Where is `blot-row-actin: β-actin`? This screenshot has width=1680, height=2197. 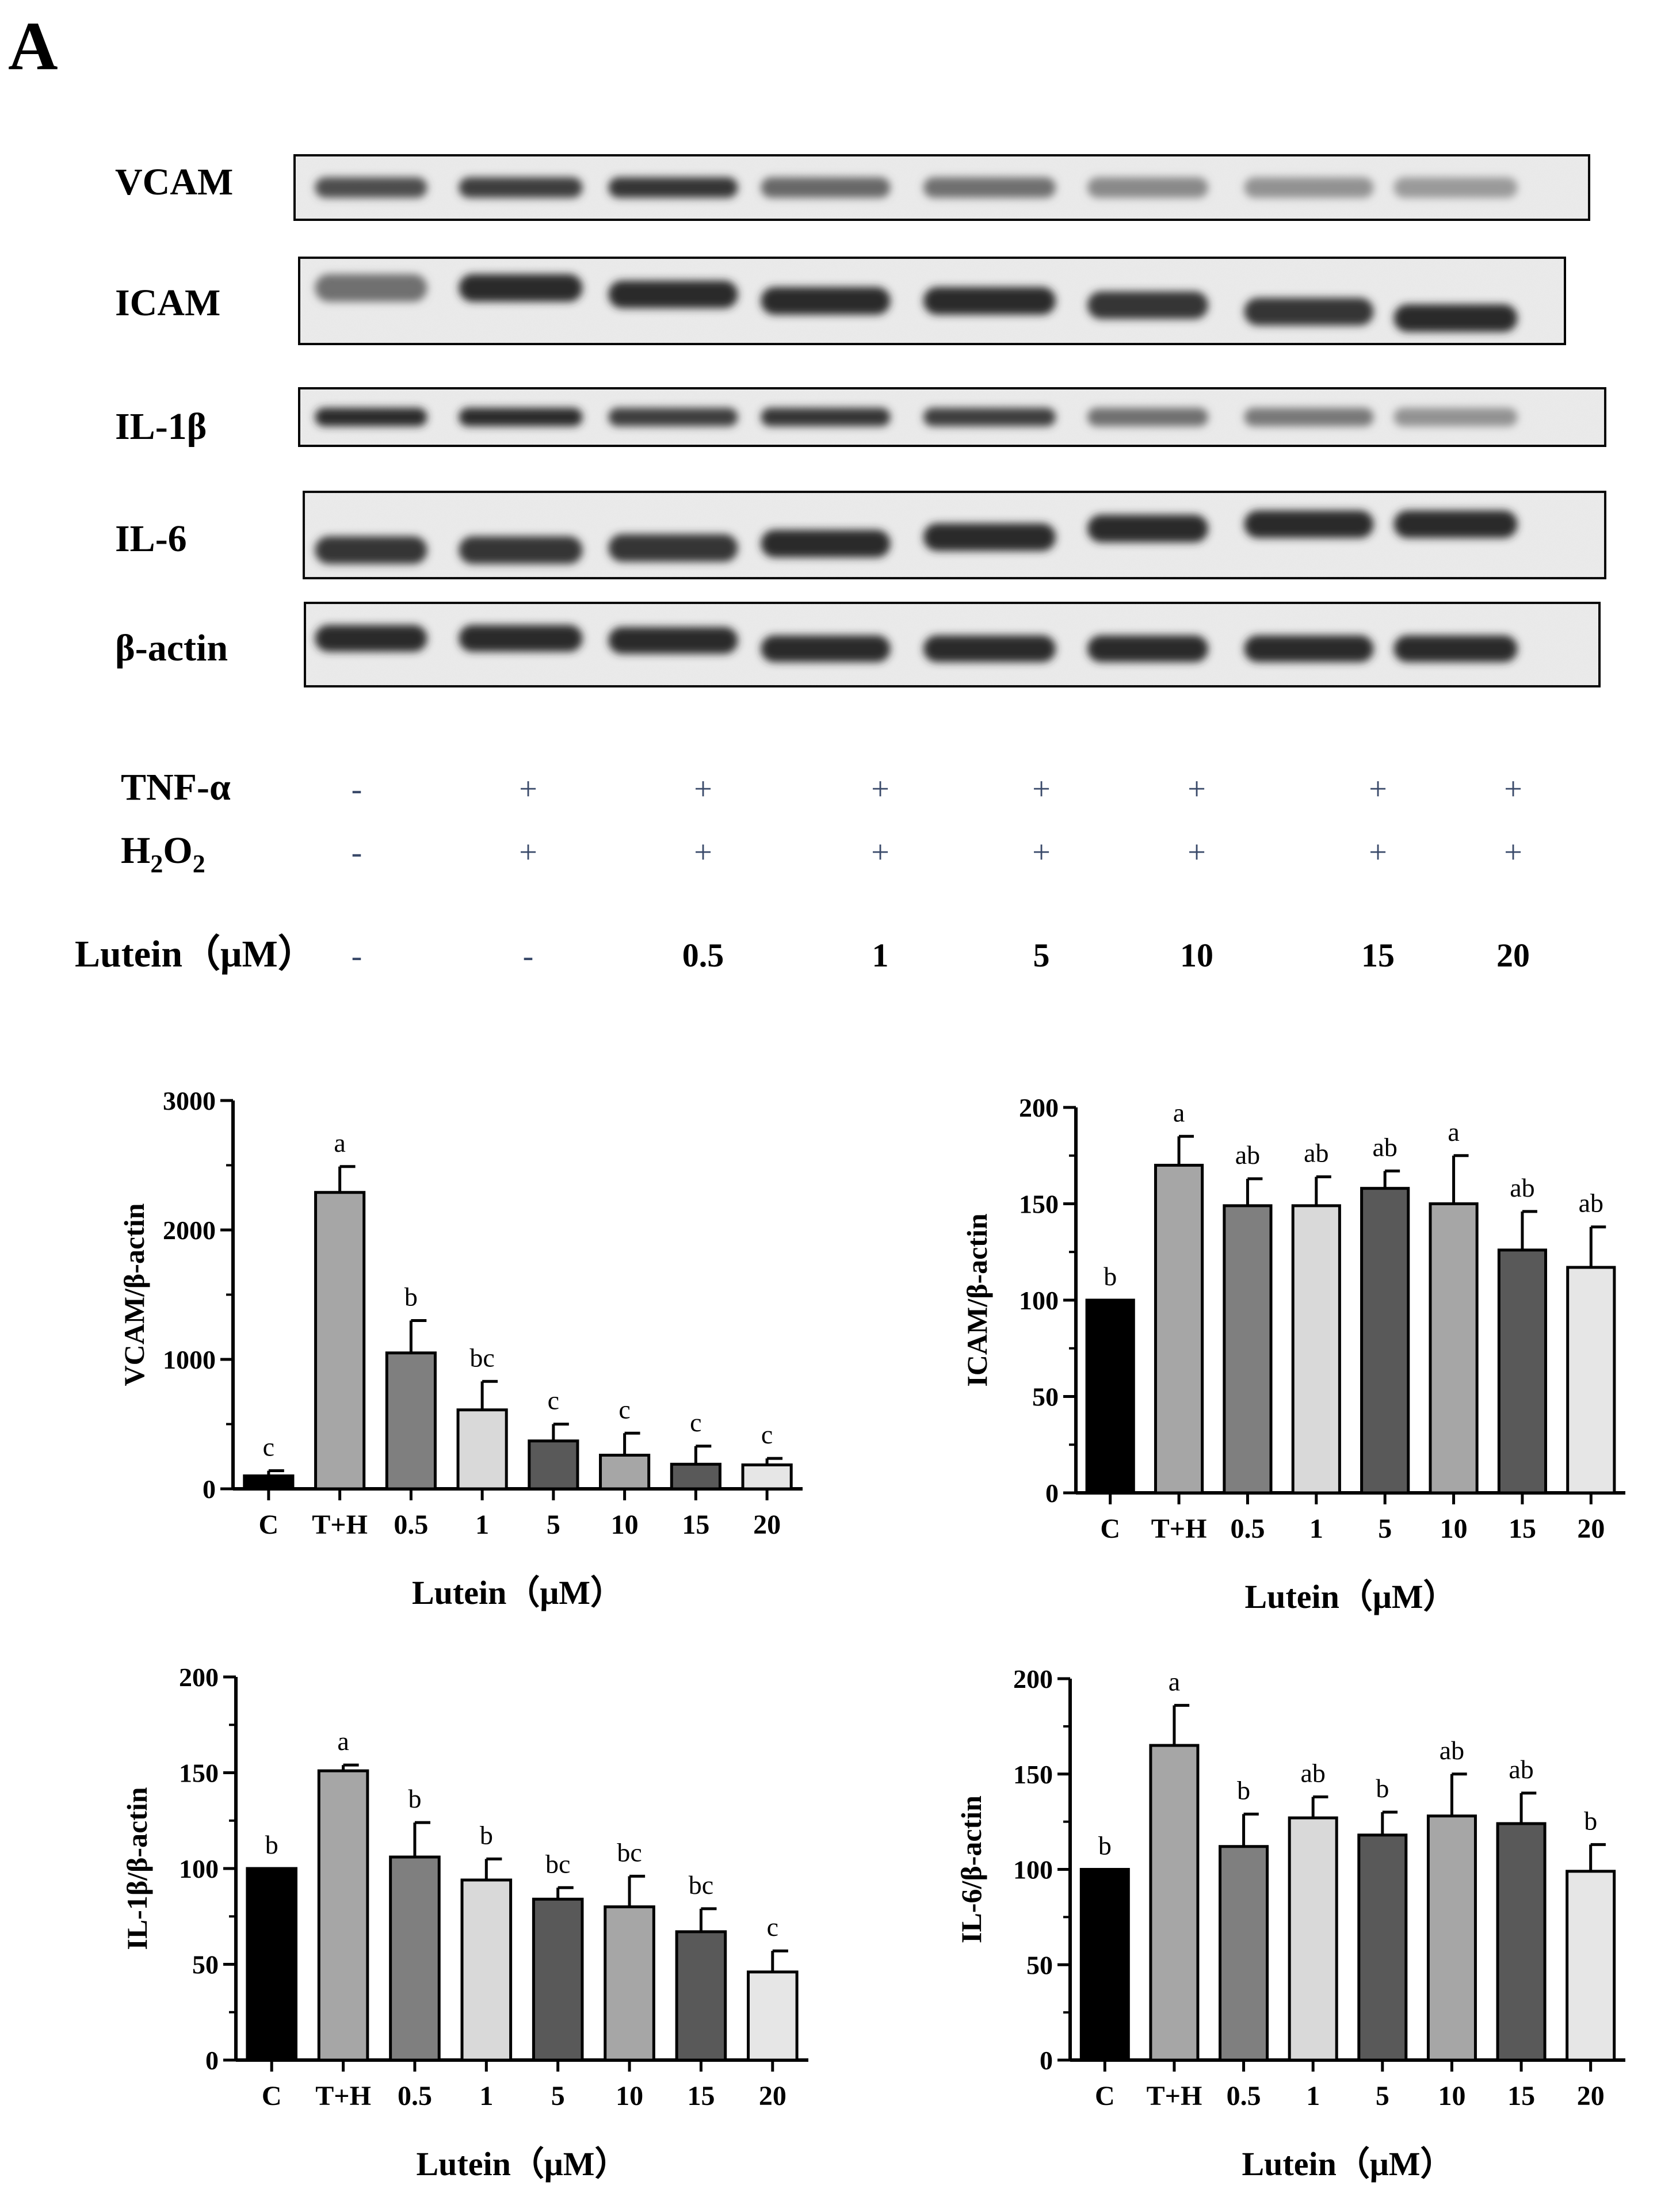
blot-row-actin: β-actin is located at coordinates (858, 645).